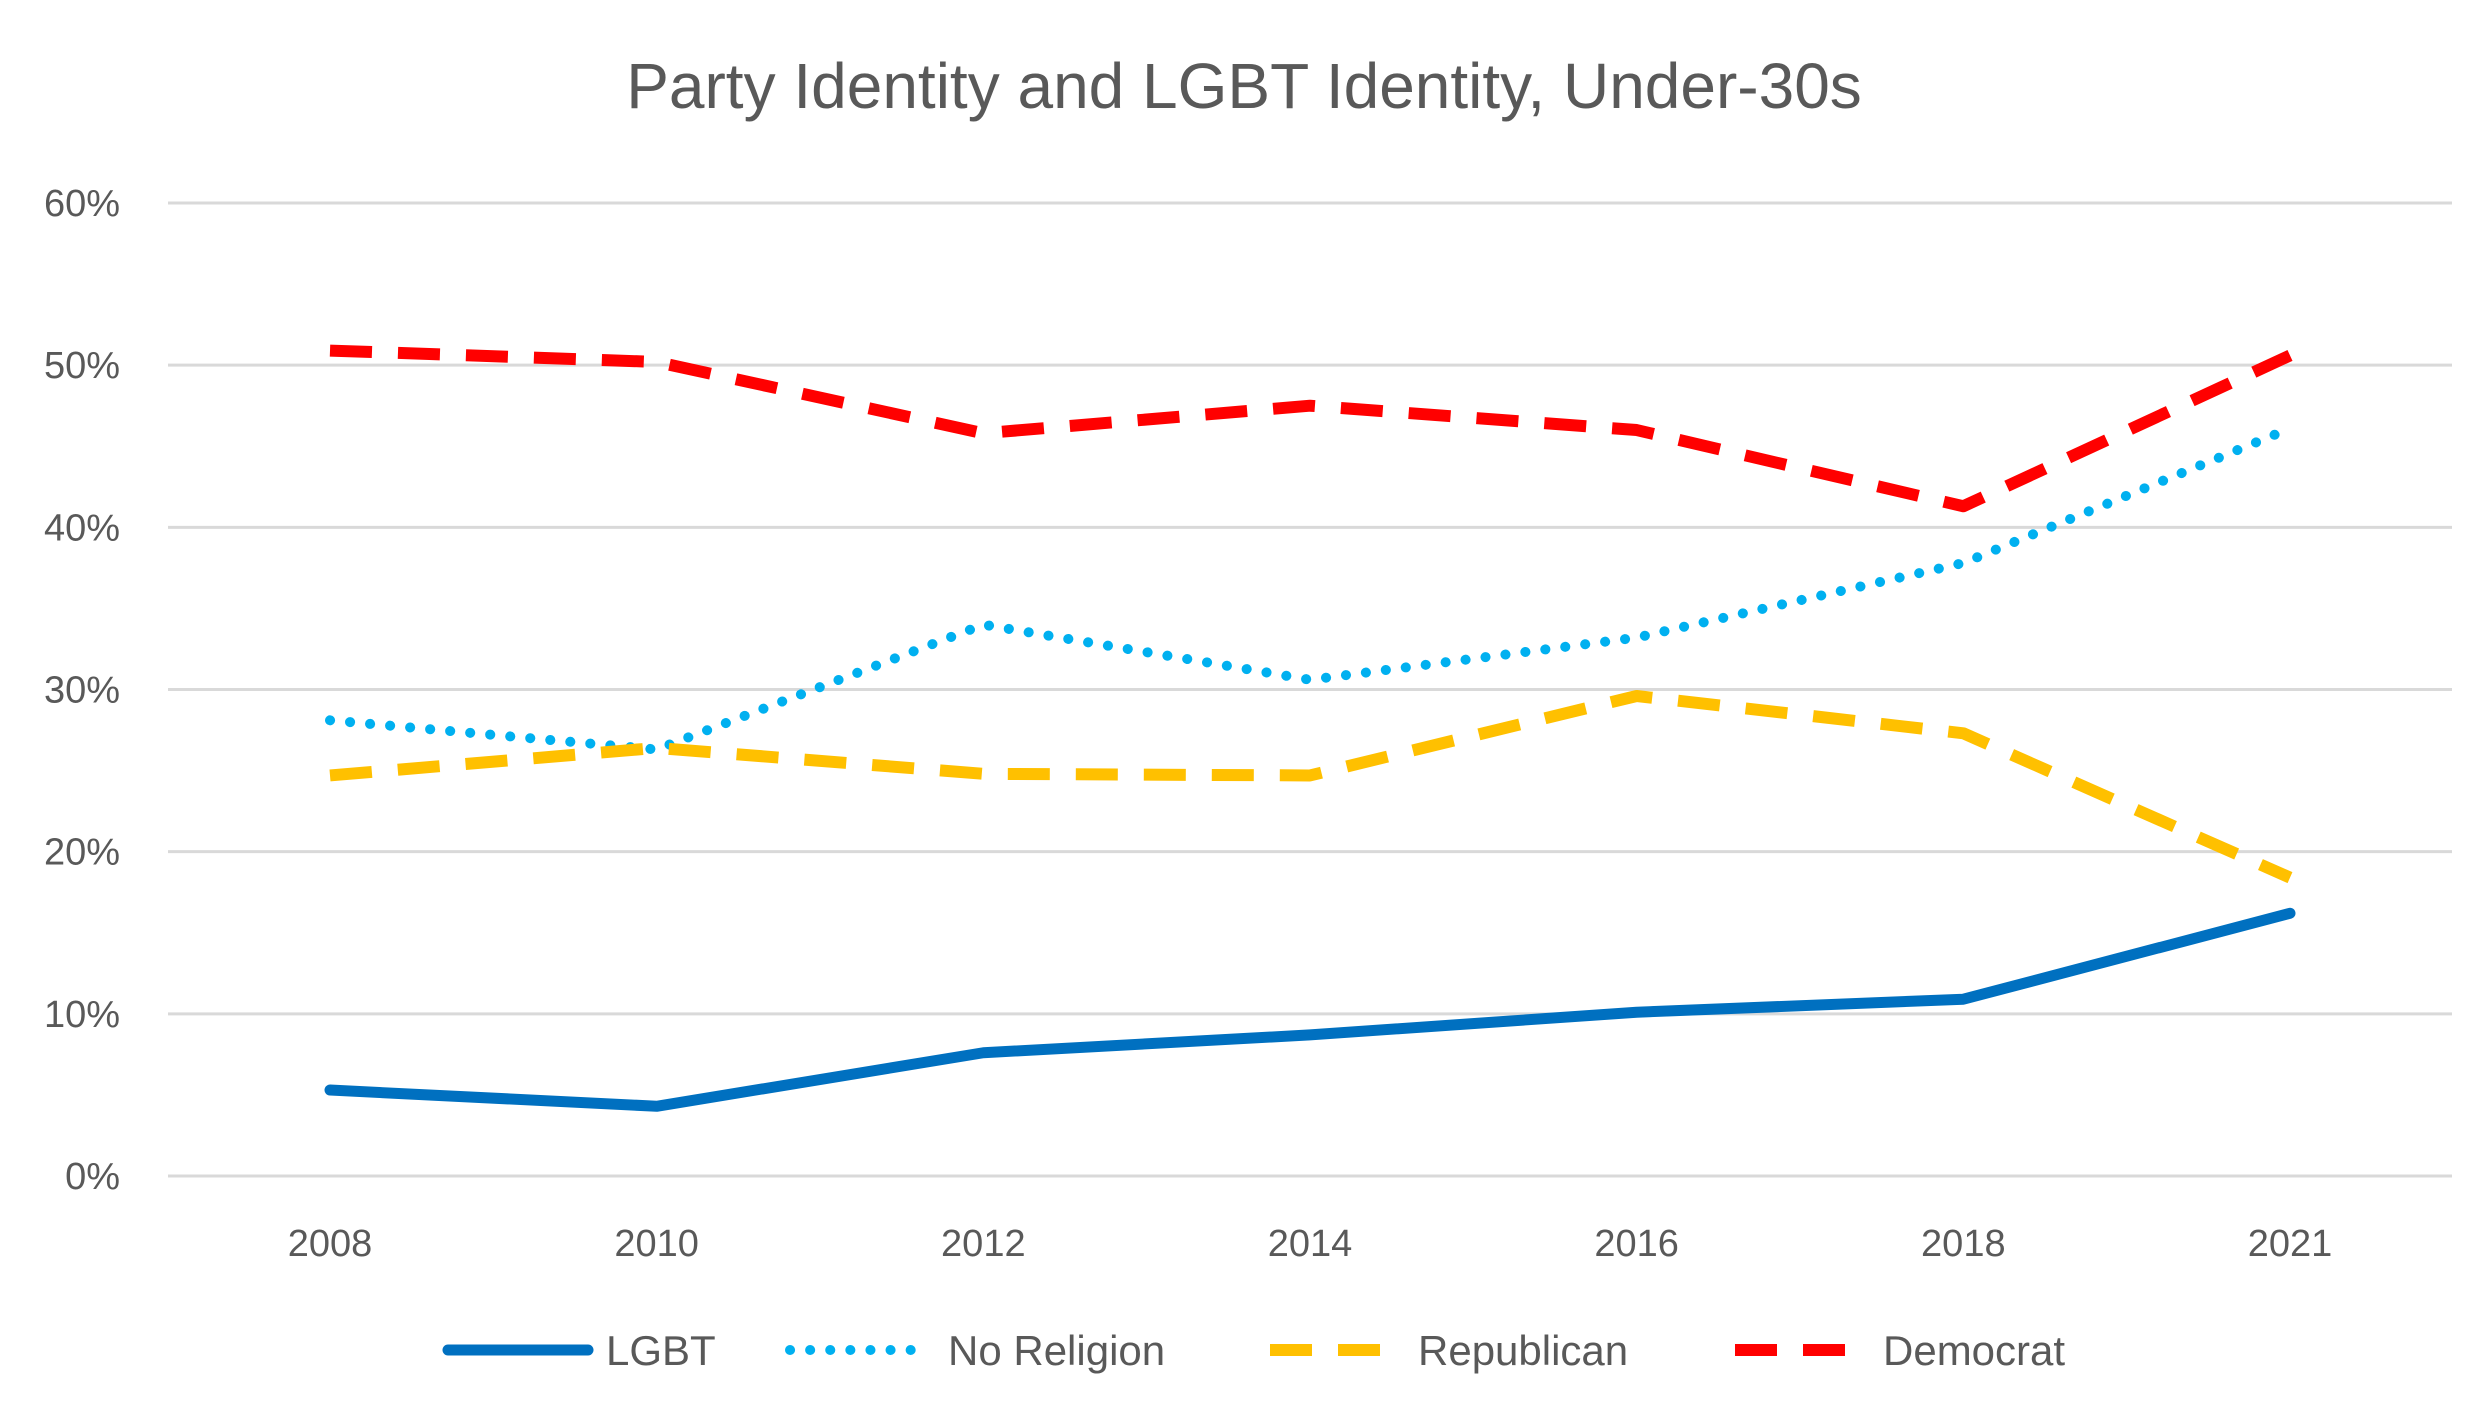  I want to click on x-tick-label: 2014, so click(1310, 1244).